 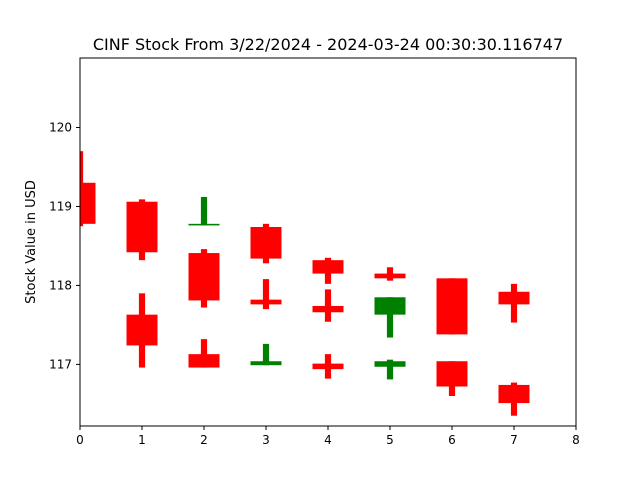 I want to click on y-tick-label: 117, so click(x=60, y=364).